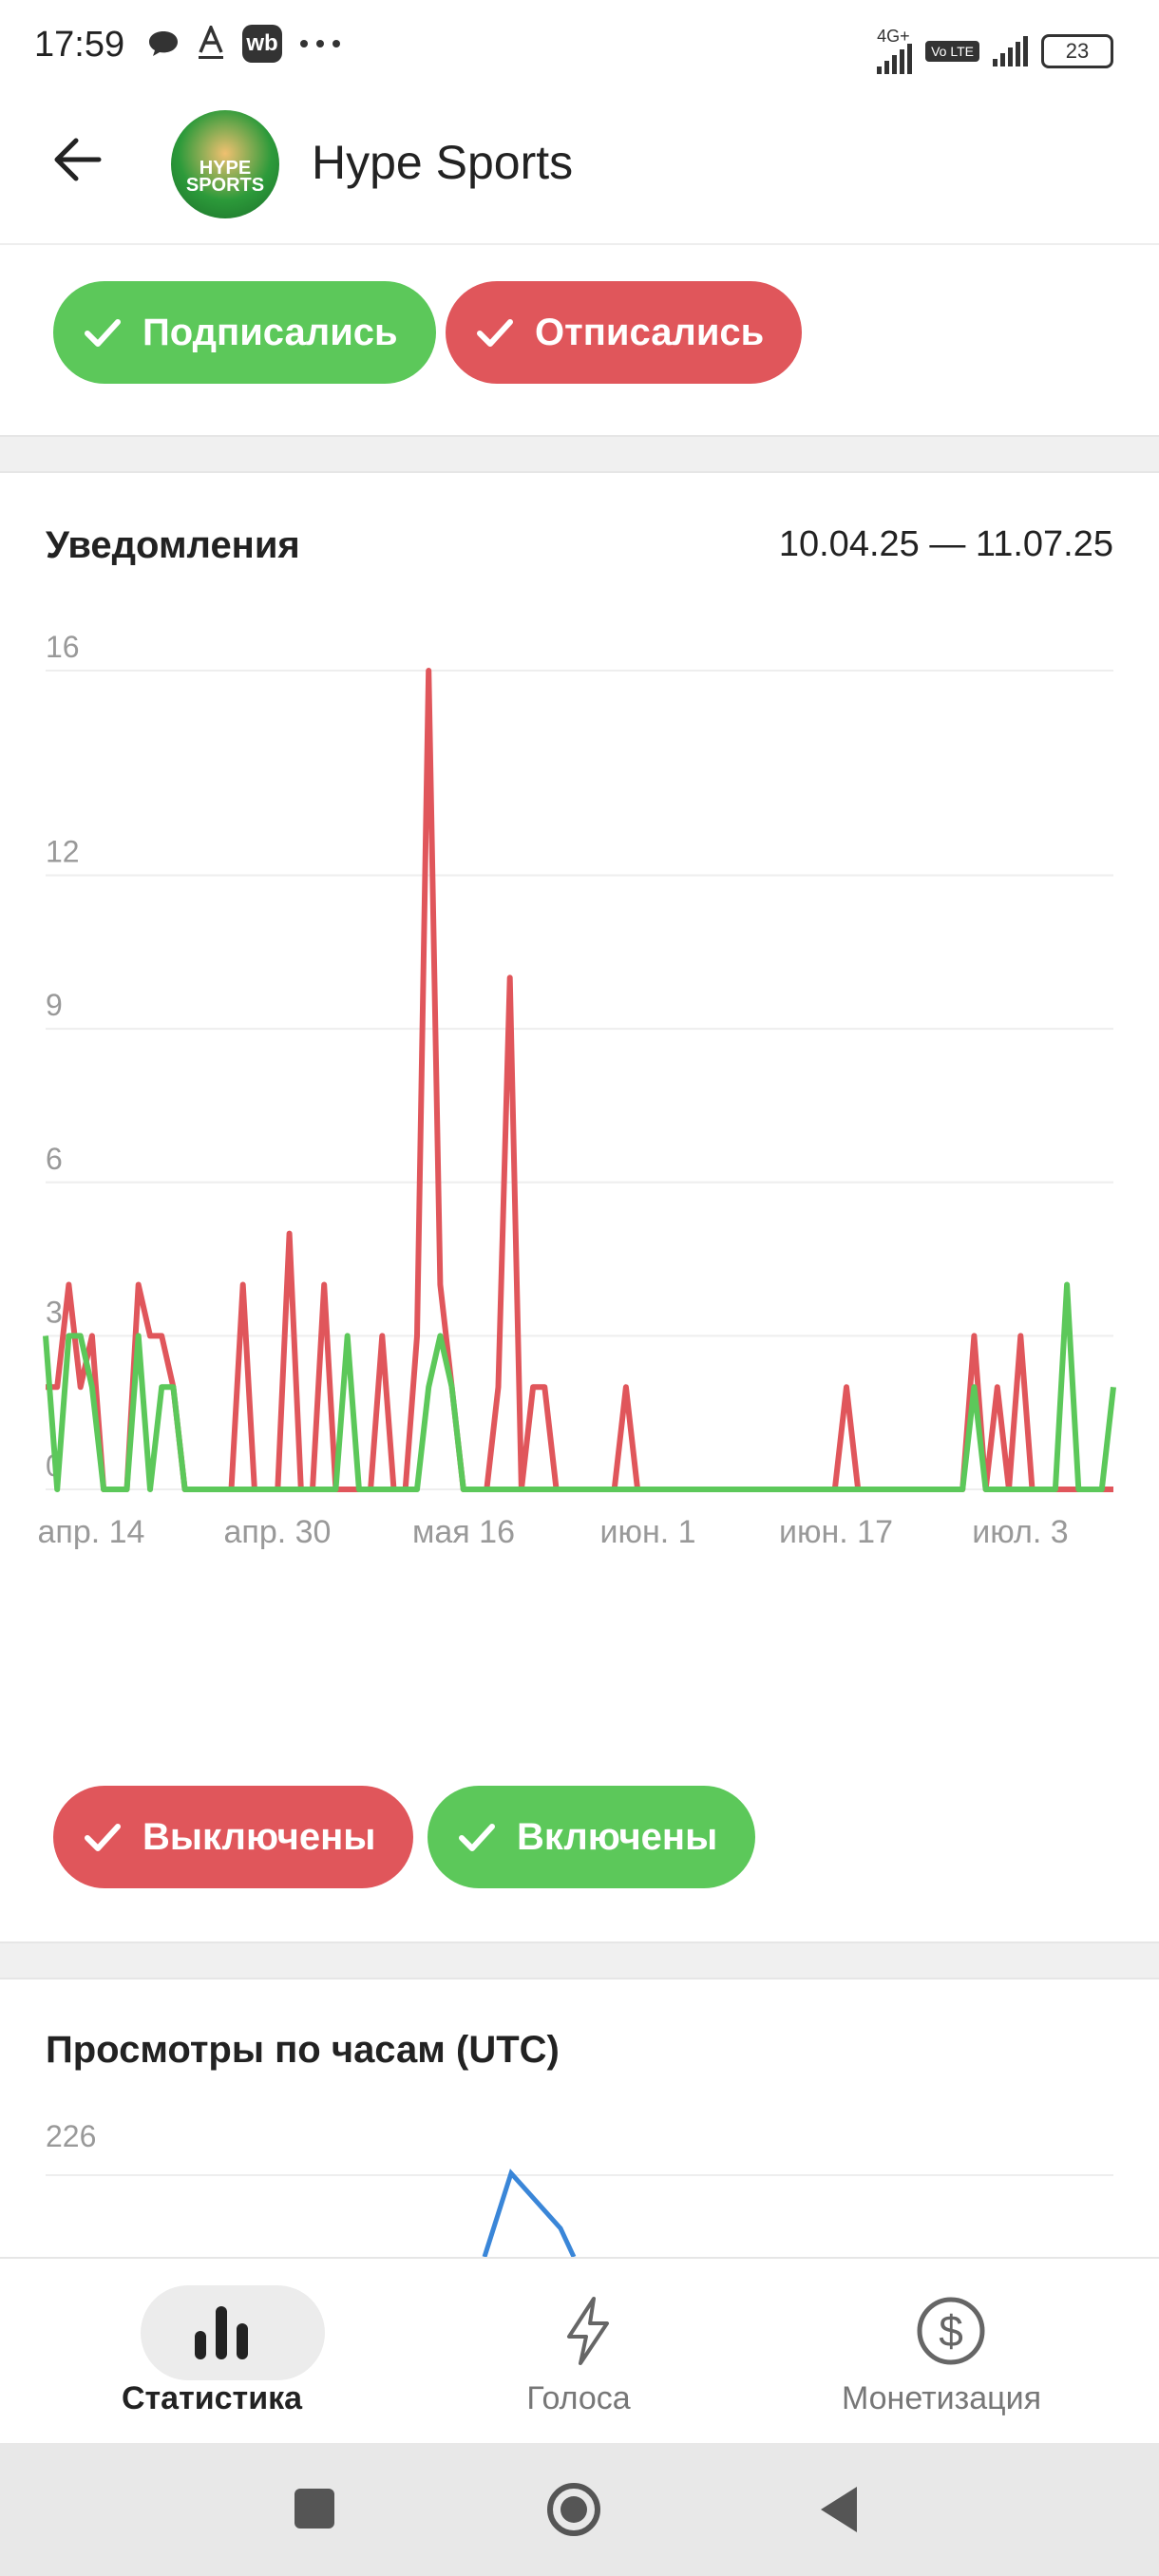 Image resolution: width=1159 pixels, height=2576 pixels. Describe the element at coordinates (262, 44) in the screenshot. I see `wb-app-icon: wb` at that location.